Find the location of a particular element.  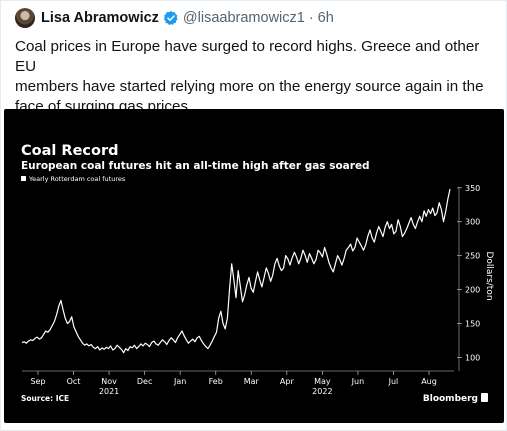

timestamp: 6h is located at coordinates (325, 18).